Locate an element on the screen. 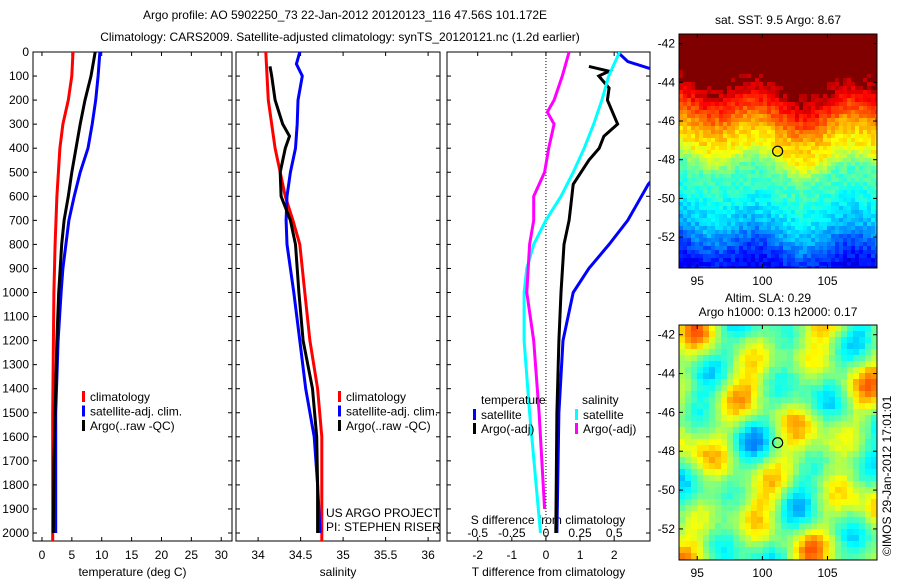 This screenshot has height=580, width=900. x-tick-label: 95 is located at coordinates (698, 281).